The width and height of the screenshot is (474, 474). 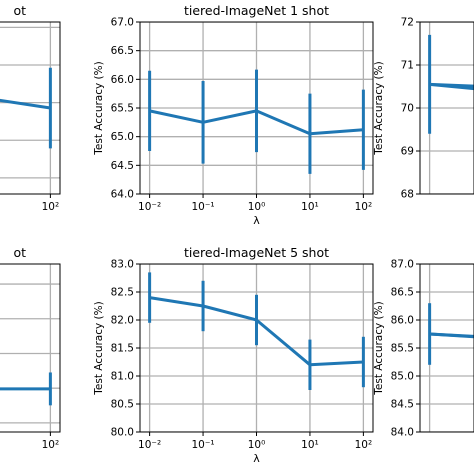 What do you see at coordinates (122, 166) in the screenshot?
I see `y-tick-label: 64.5` at bounding box center [122, 166].